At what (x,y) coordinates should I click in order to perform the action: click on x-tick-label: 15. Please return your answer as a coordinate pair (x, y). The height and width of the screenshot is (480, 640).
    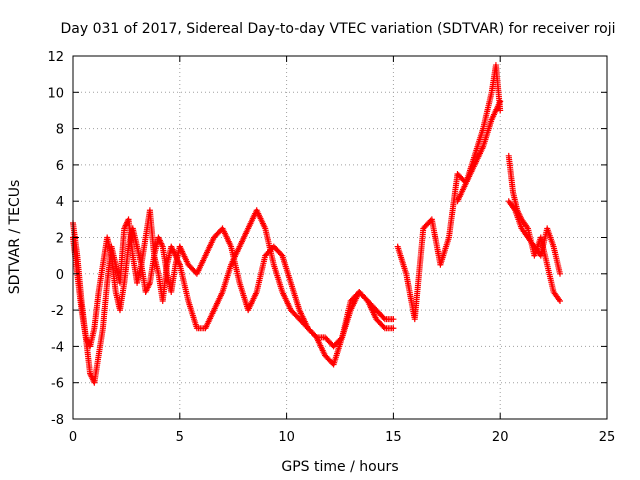
    Looking at the image, I should click on (393, 437).